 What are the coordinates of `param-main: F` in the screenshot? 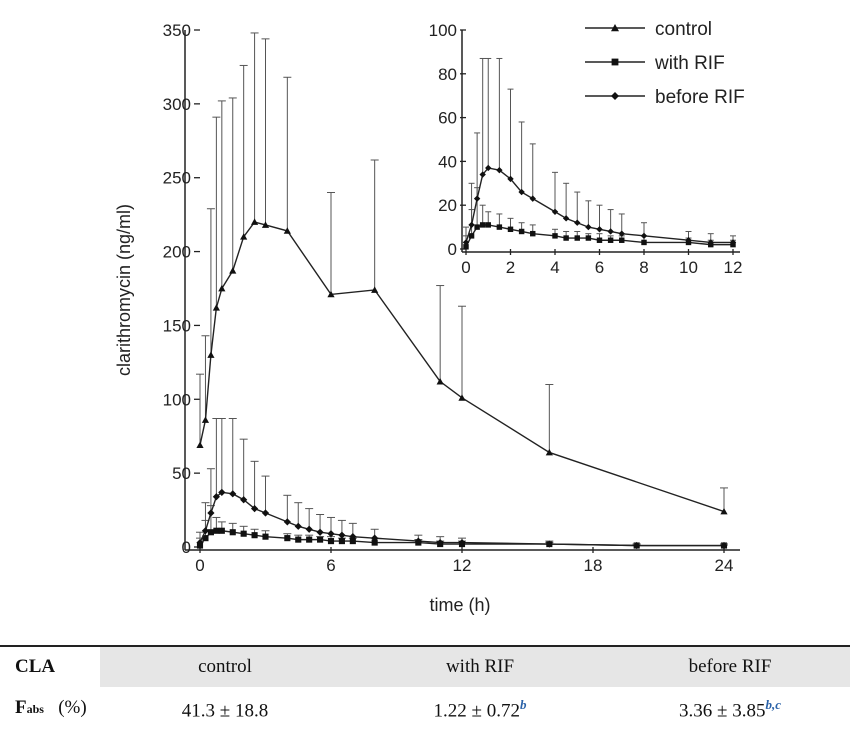 It's located at (21, 707).